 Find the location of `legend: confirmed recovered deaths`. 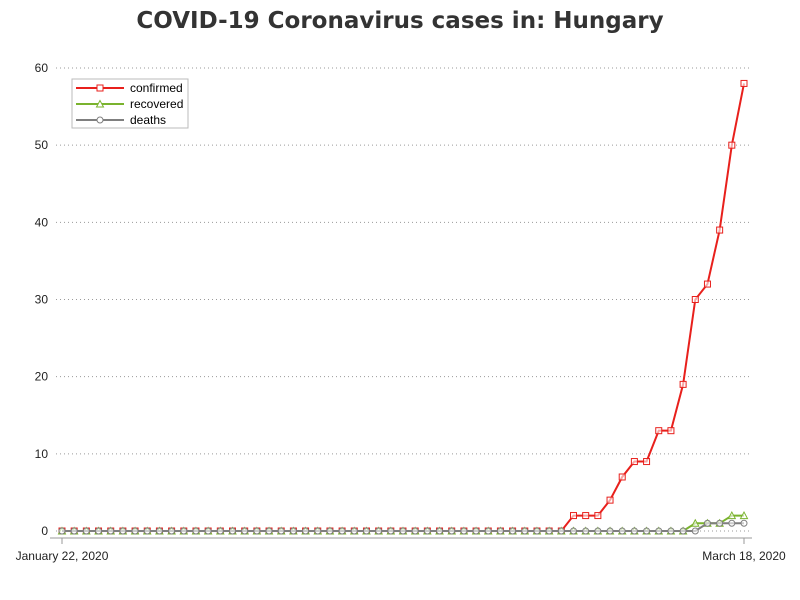

legend: confirmed recovered deaths is located at coordinates (130, 103).